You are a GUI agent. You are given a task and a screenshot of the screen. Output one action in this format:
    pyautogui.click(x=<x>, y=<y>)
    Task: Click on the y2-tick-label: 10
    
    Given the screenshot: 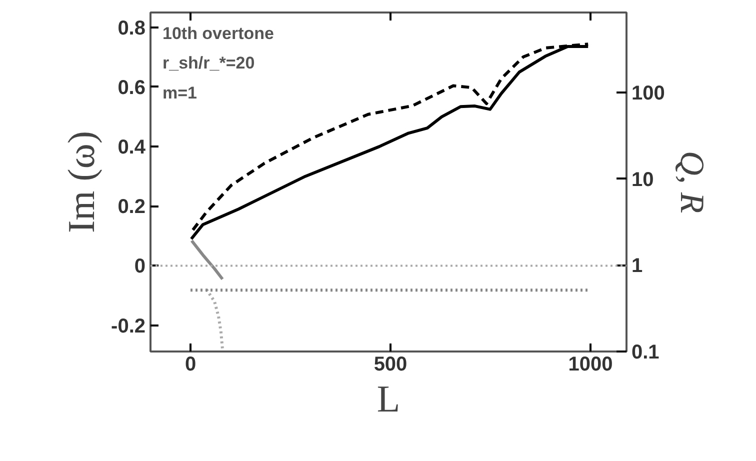 What is the action you would take?
    pyautogui.click(x=643, y=179)
    